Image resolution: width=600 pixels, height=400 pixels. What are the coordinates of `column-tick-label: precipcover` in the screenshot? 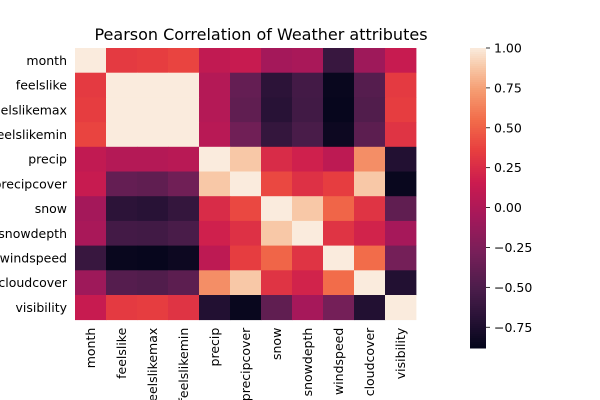 It's located at (245, 363).